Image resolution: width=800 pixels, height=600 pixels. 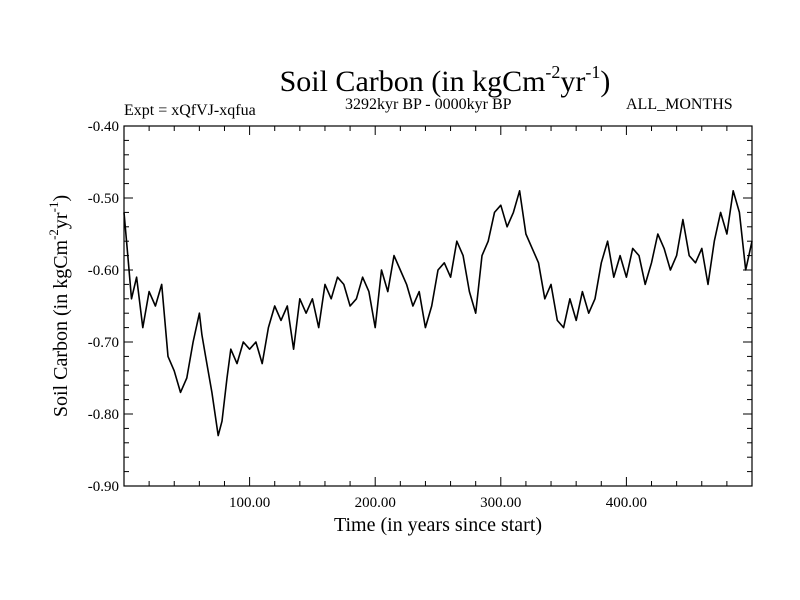 What do you see at coordinates (190, 110) in the screenshot?
I see `experiment-label: Expt = xQfVJ-xqfua` at bounding box center [190, 110].